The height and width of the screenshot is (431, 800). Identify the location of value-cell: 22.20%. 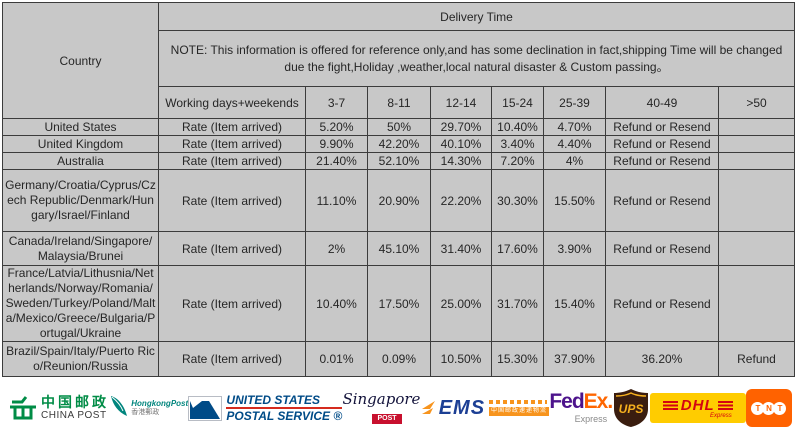
(461, 200).